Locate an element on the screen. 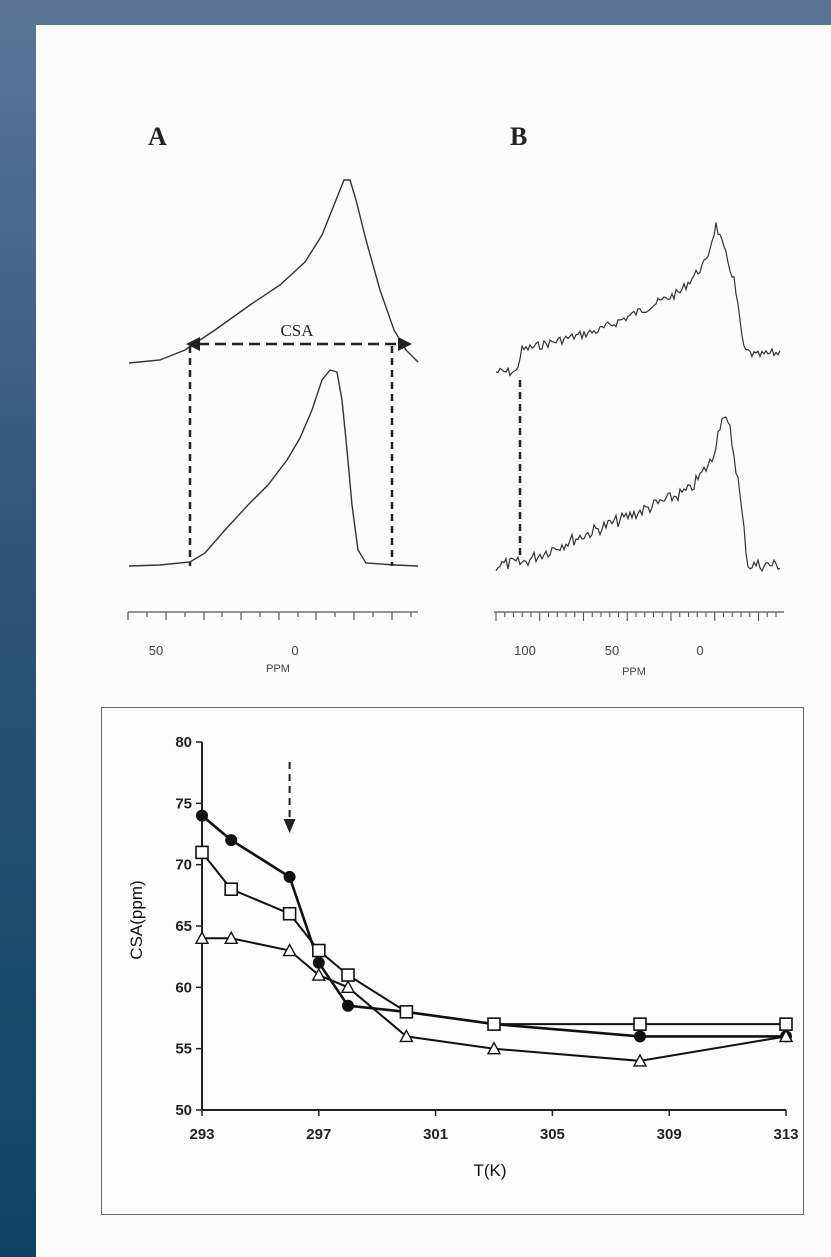 This screenshot has height=1257, width=831. panel-b-label: B is located at coordinates (518, 136).